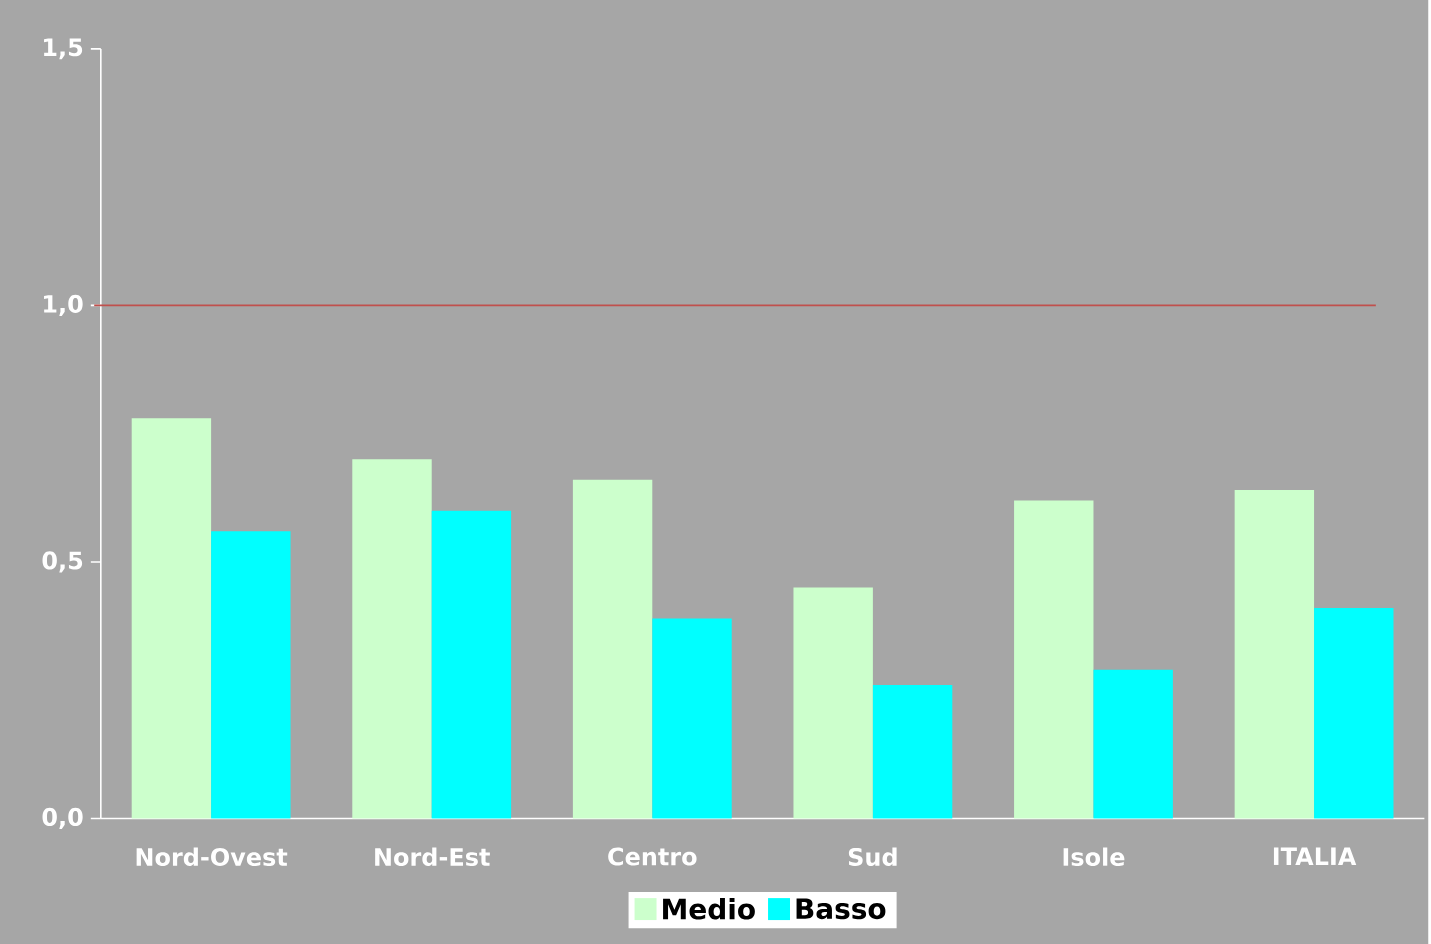 The width and height of the screenshot is (1431, 944). I want to click on x-tick-label: Nord-Ovest, so click(212, 856).